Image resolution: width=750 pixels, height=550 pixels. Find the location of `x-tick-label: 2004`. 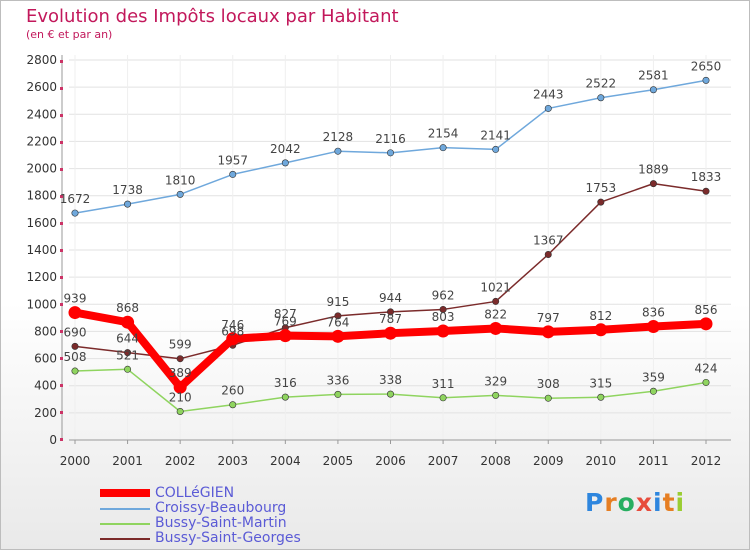

x-tick-label: 2004 is located at coordinates (285, 461).